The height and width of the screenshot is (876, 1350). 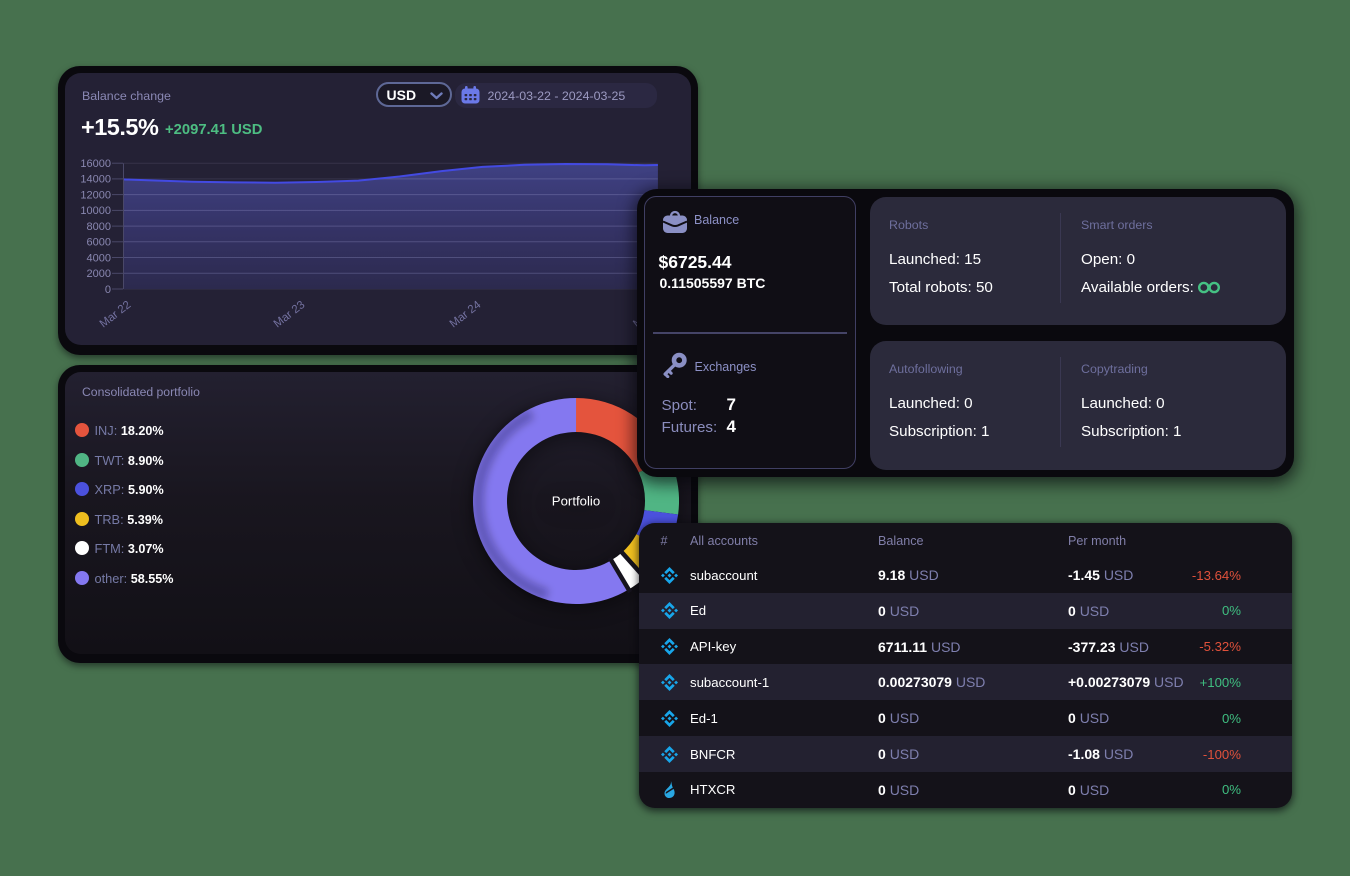 I want to click on svg-text: Portfolio, so click(x=576, y=501).